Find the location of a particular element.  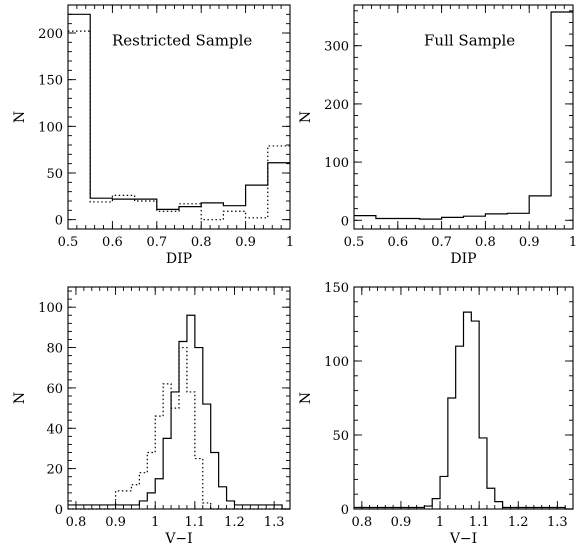

full-vi-series-solid is located at coordinates (463, 410).